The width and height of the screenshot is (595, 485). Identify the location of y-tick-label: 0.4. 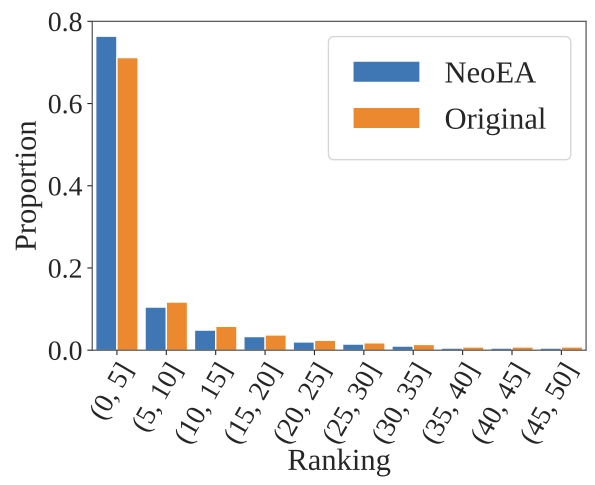
(65, 186).